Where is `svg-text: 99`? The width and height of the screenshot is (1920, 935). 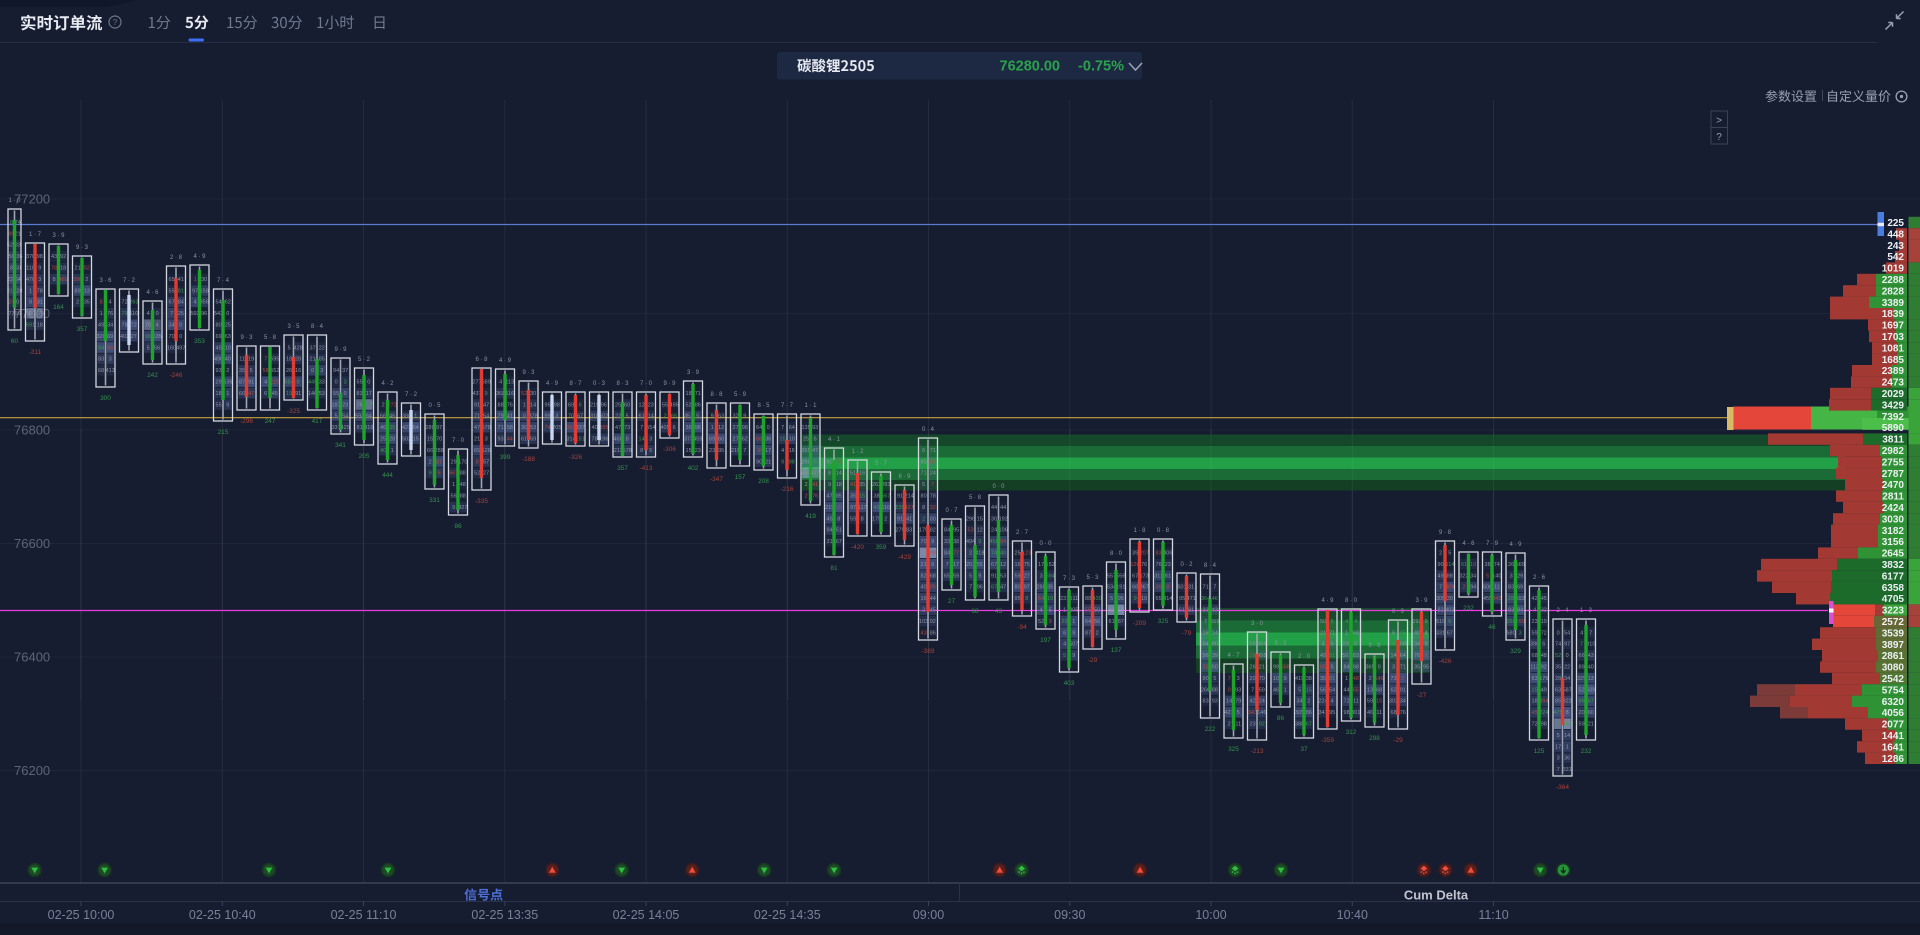 svg-text: 99 is located at coordinates (1276, 668).